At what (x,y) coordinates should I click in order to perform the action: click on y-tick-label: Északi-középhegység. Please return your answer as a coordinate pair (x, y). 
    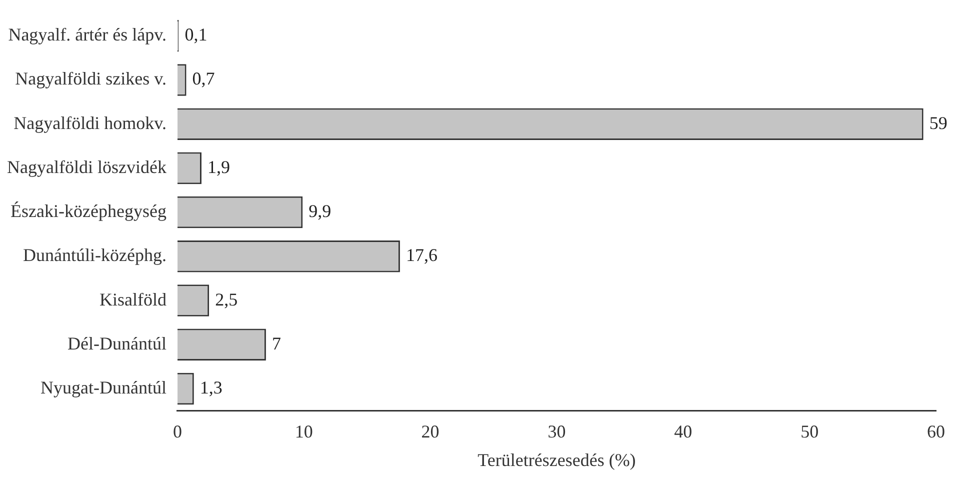
    Looking at the image, I should click on (88, 211).